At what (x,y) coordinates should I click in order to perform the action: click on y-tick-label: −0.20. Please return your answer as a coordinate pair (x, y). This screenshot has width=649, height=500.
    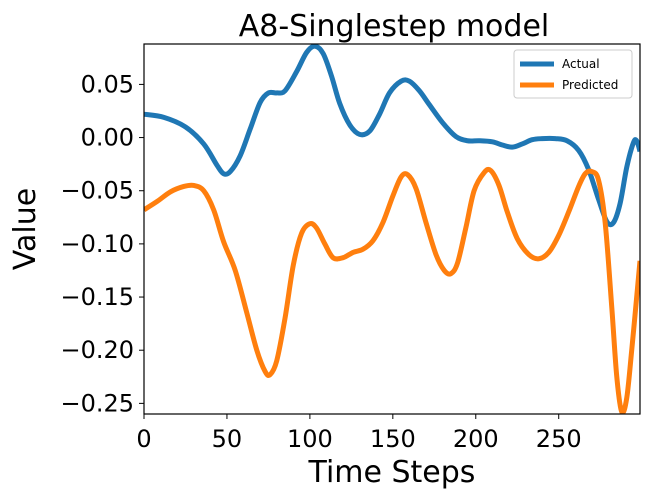
    Looking at the image, I should click on (97, 350).